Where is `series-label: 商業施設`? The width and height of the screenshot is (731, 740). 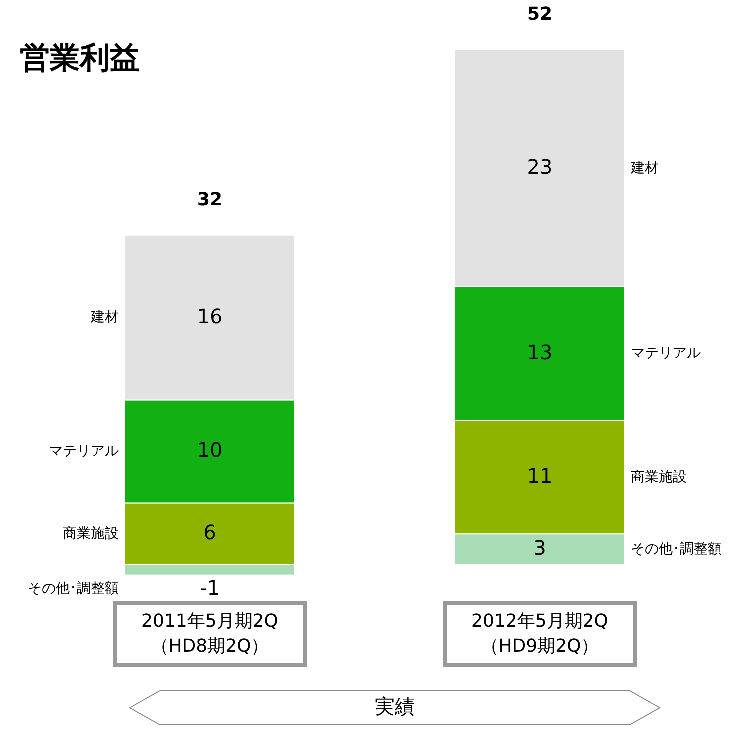 series-label: 商業施設 is located at coordinates (91, 534).